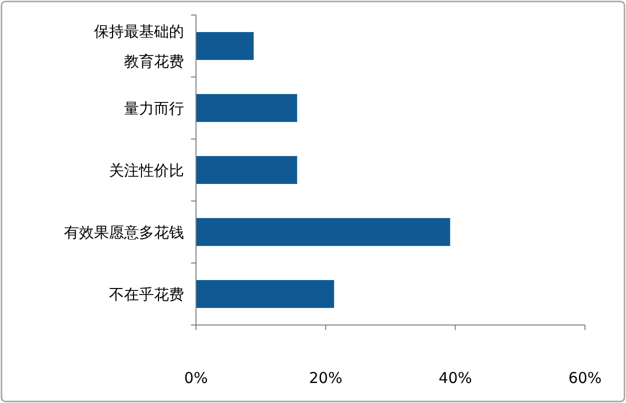 The image size is (626, 403). What do you see at coordinates (139, 46) in the screenshot?
I see `y-tick-label: 保持最基础的教育花费` at bounding box center [139, 46].